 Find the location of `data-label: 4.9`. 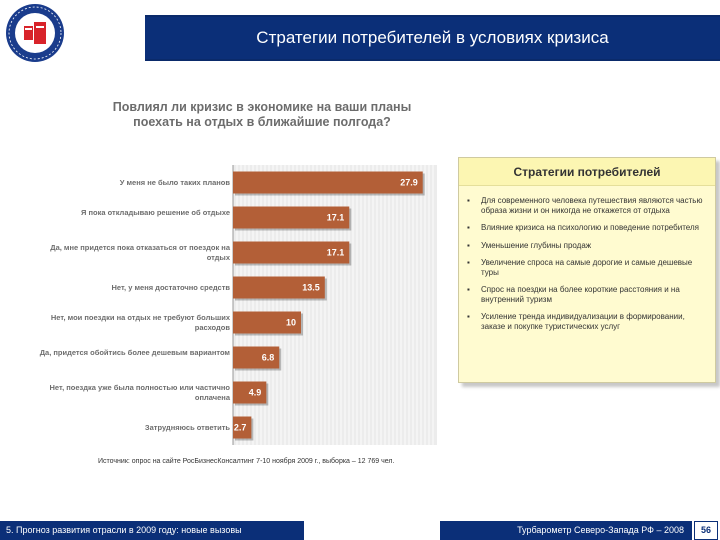

data-label: 4.9 is located at coordinates (255, 393).